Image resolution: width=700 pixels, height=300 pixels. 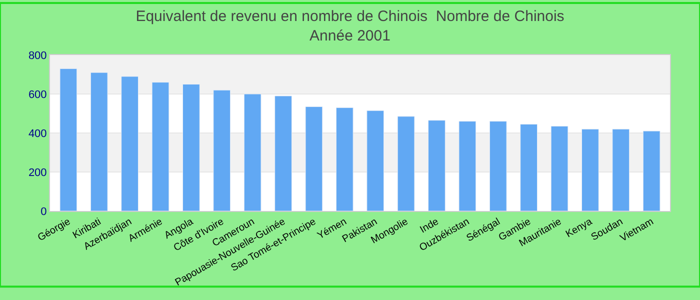 I want to click on y-tick-label: 800, so click(x=37, y=56).